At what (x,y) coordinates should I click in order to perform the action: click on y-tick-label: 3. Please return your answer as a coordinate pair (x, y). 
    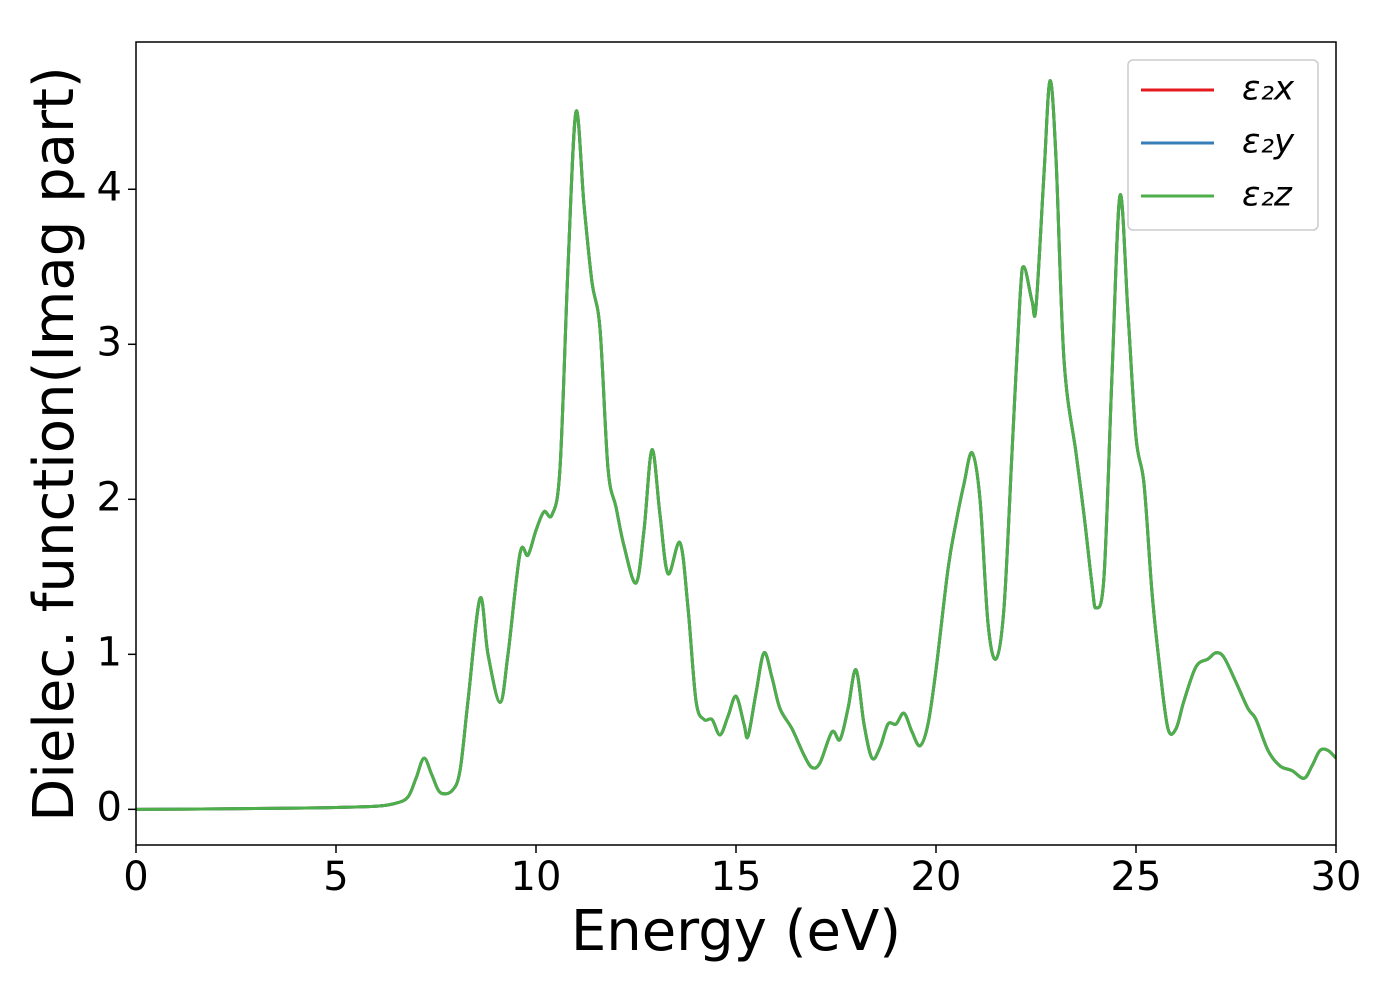
    Looking at the image, I should click on (109, 342).